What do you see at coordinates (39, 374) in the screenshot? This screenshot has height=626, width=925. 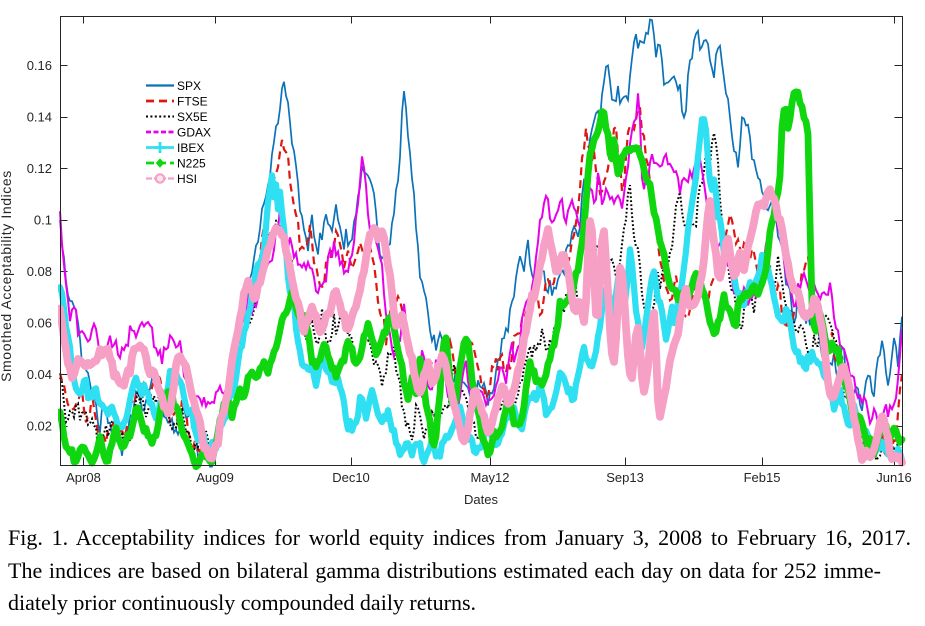 I see `svg-text: 0.04` at bounding box center [39, 374].